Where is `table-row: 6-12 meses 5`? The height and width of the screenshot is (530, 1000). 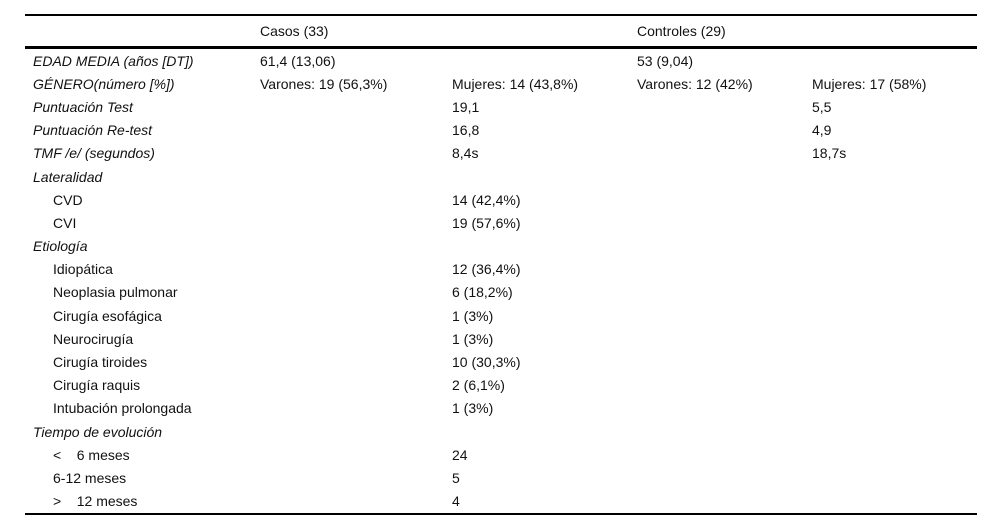
table-row: 6-12 meses 5 is located at coordinates (501, 477).